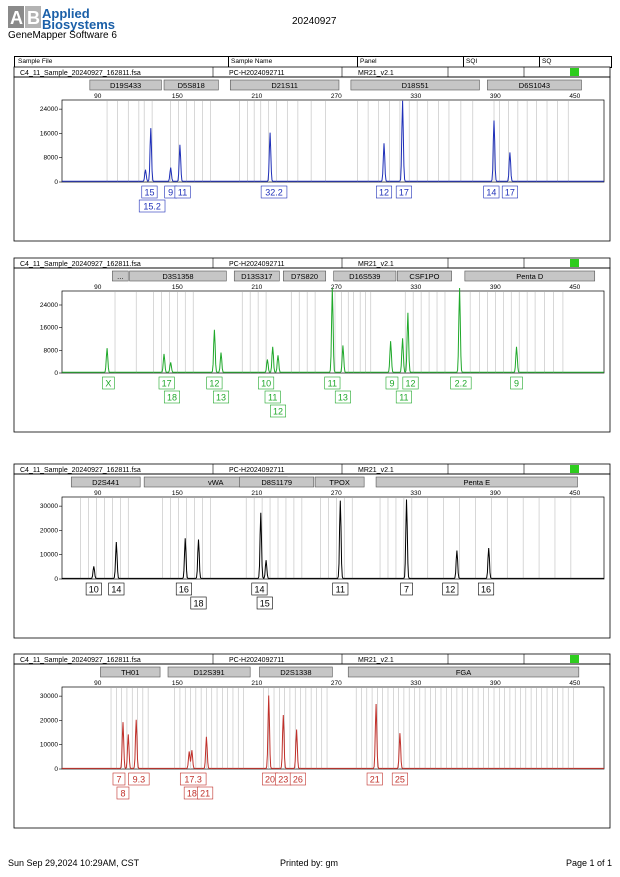 The width and height of the screenshot is (620, 877). I want to click on locus-label: CSF1PO, so click(424, 276).